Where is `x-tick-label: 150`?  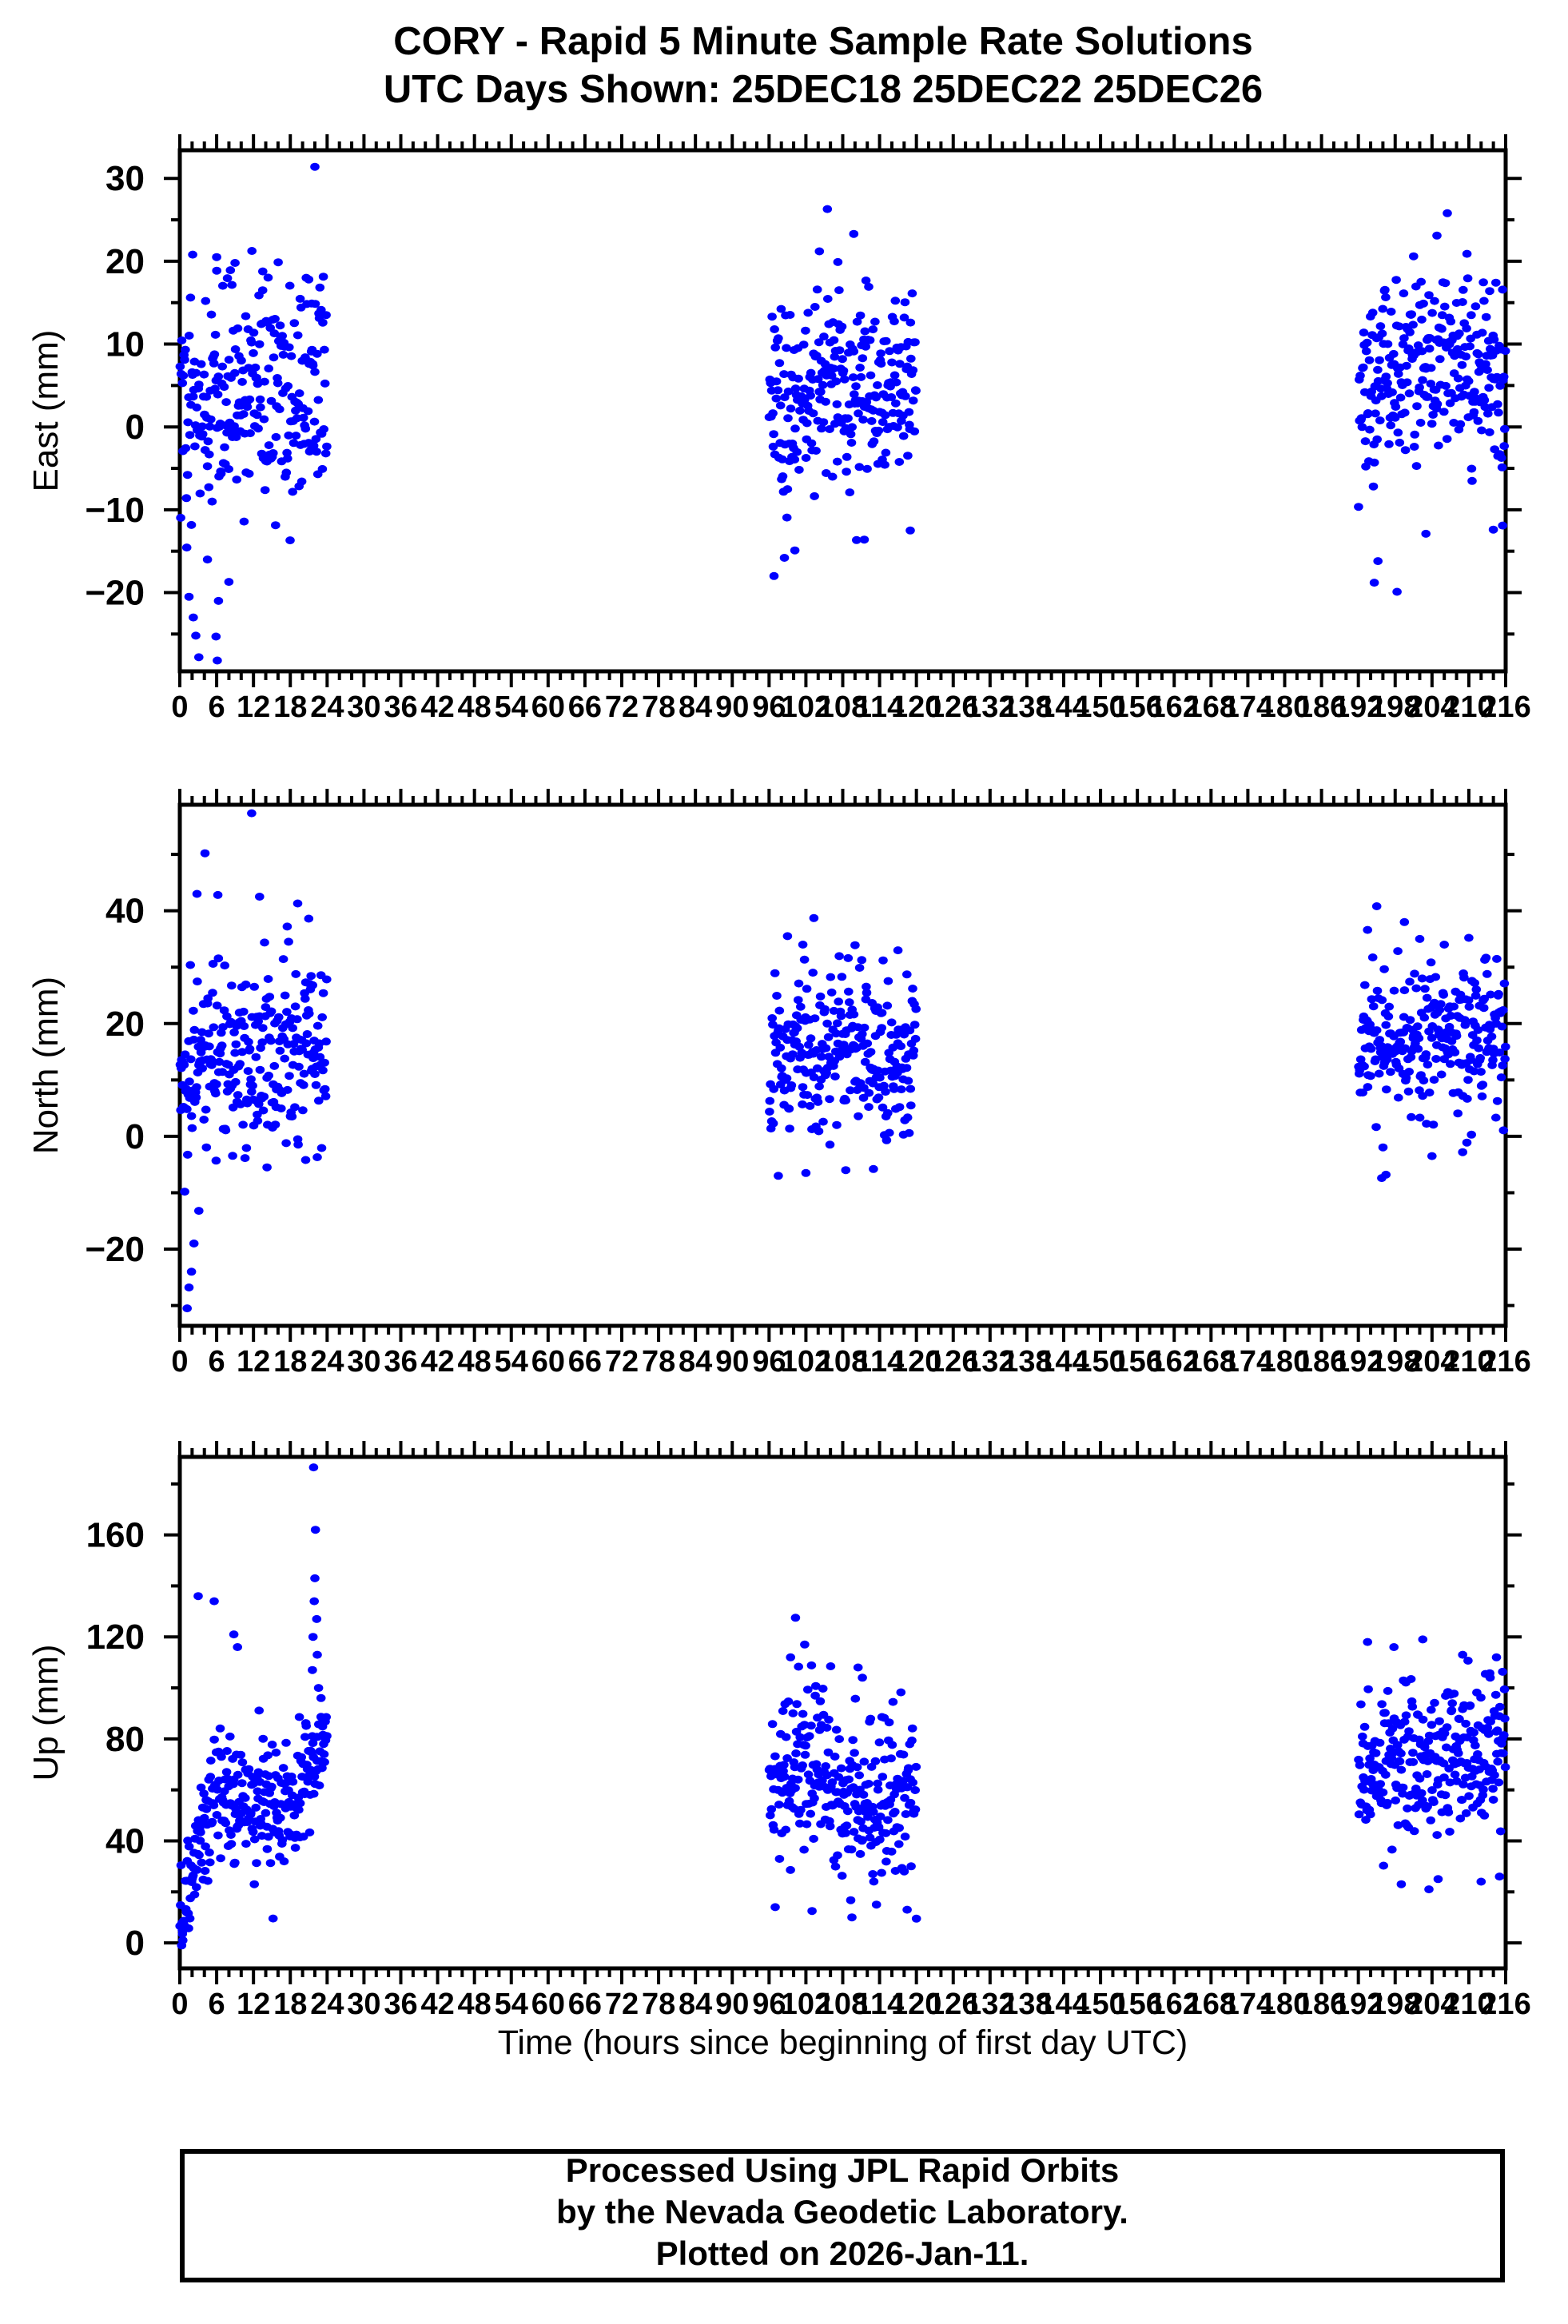
x-tick-label: 150 is located at coordinates (1100, 1362).